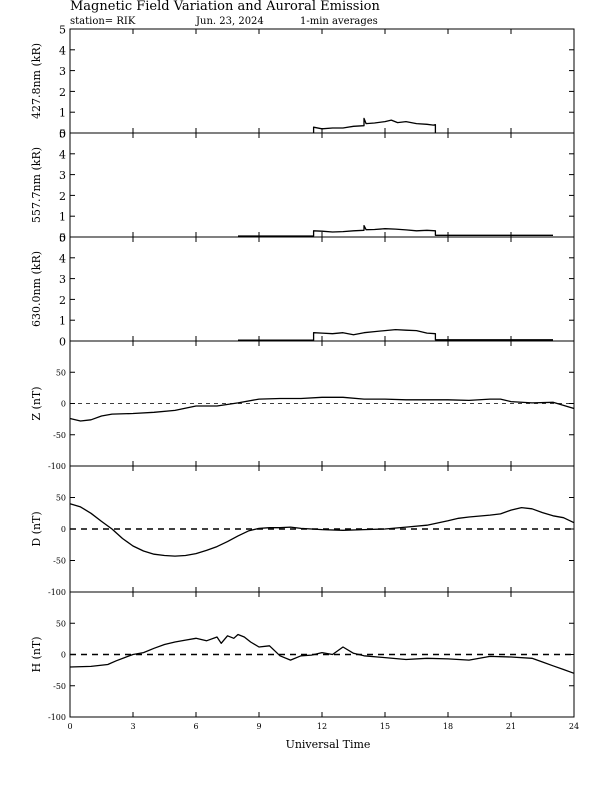 This screenshot has width=612, height=792. Describe the element at coordinates (322, 726) in the screenshot. I see `x-tick-label: 12` at that location.